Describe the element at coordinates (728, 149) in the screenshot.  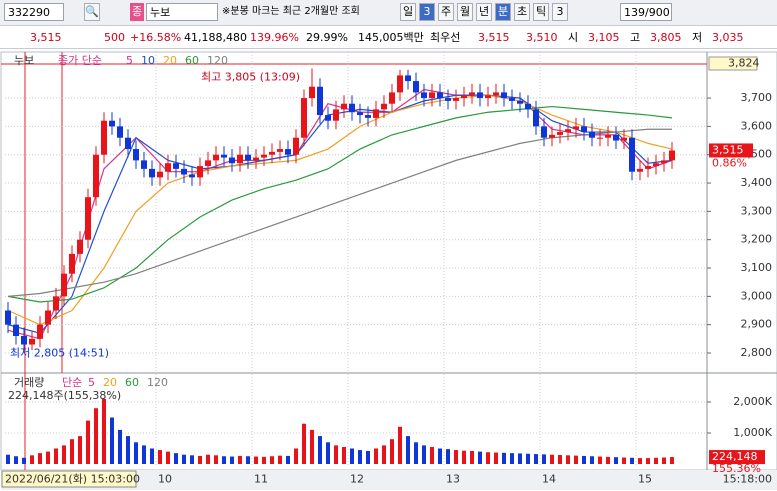
I see `last-price-label: 3,515` at that location.